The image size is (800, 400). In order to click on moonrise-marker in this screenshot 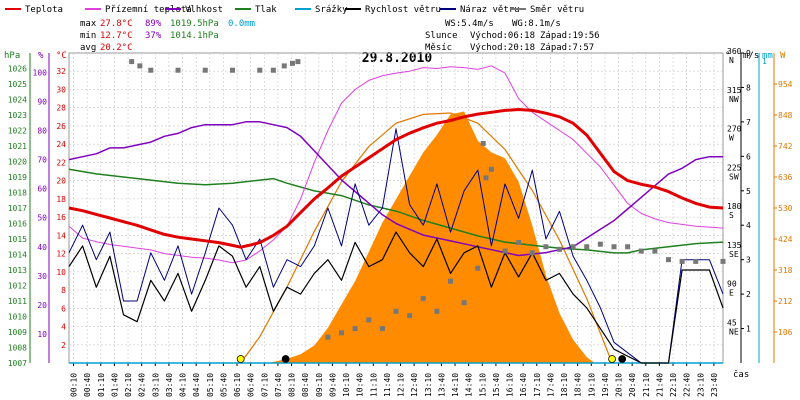, I will do `click(622, 359)`.